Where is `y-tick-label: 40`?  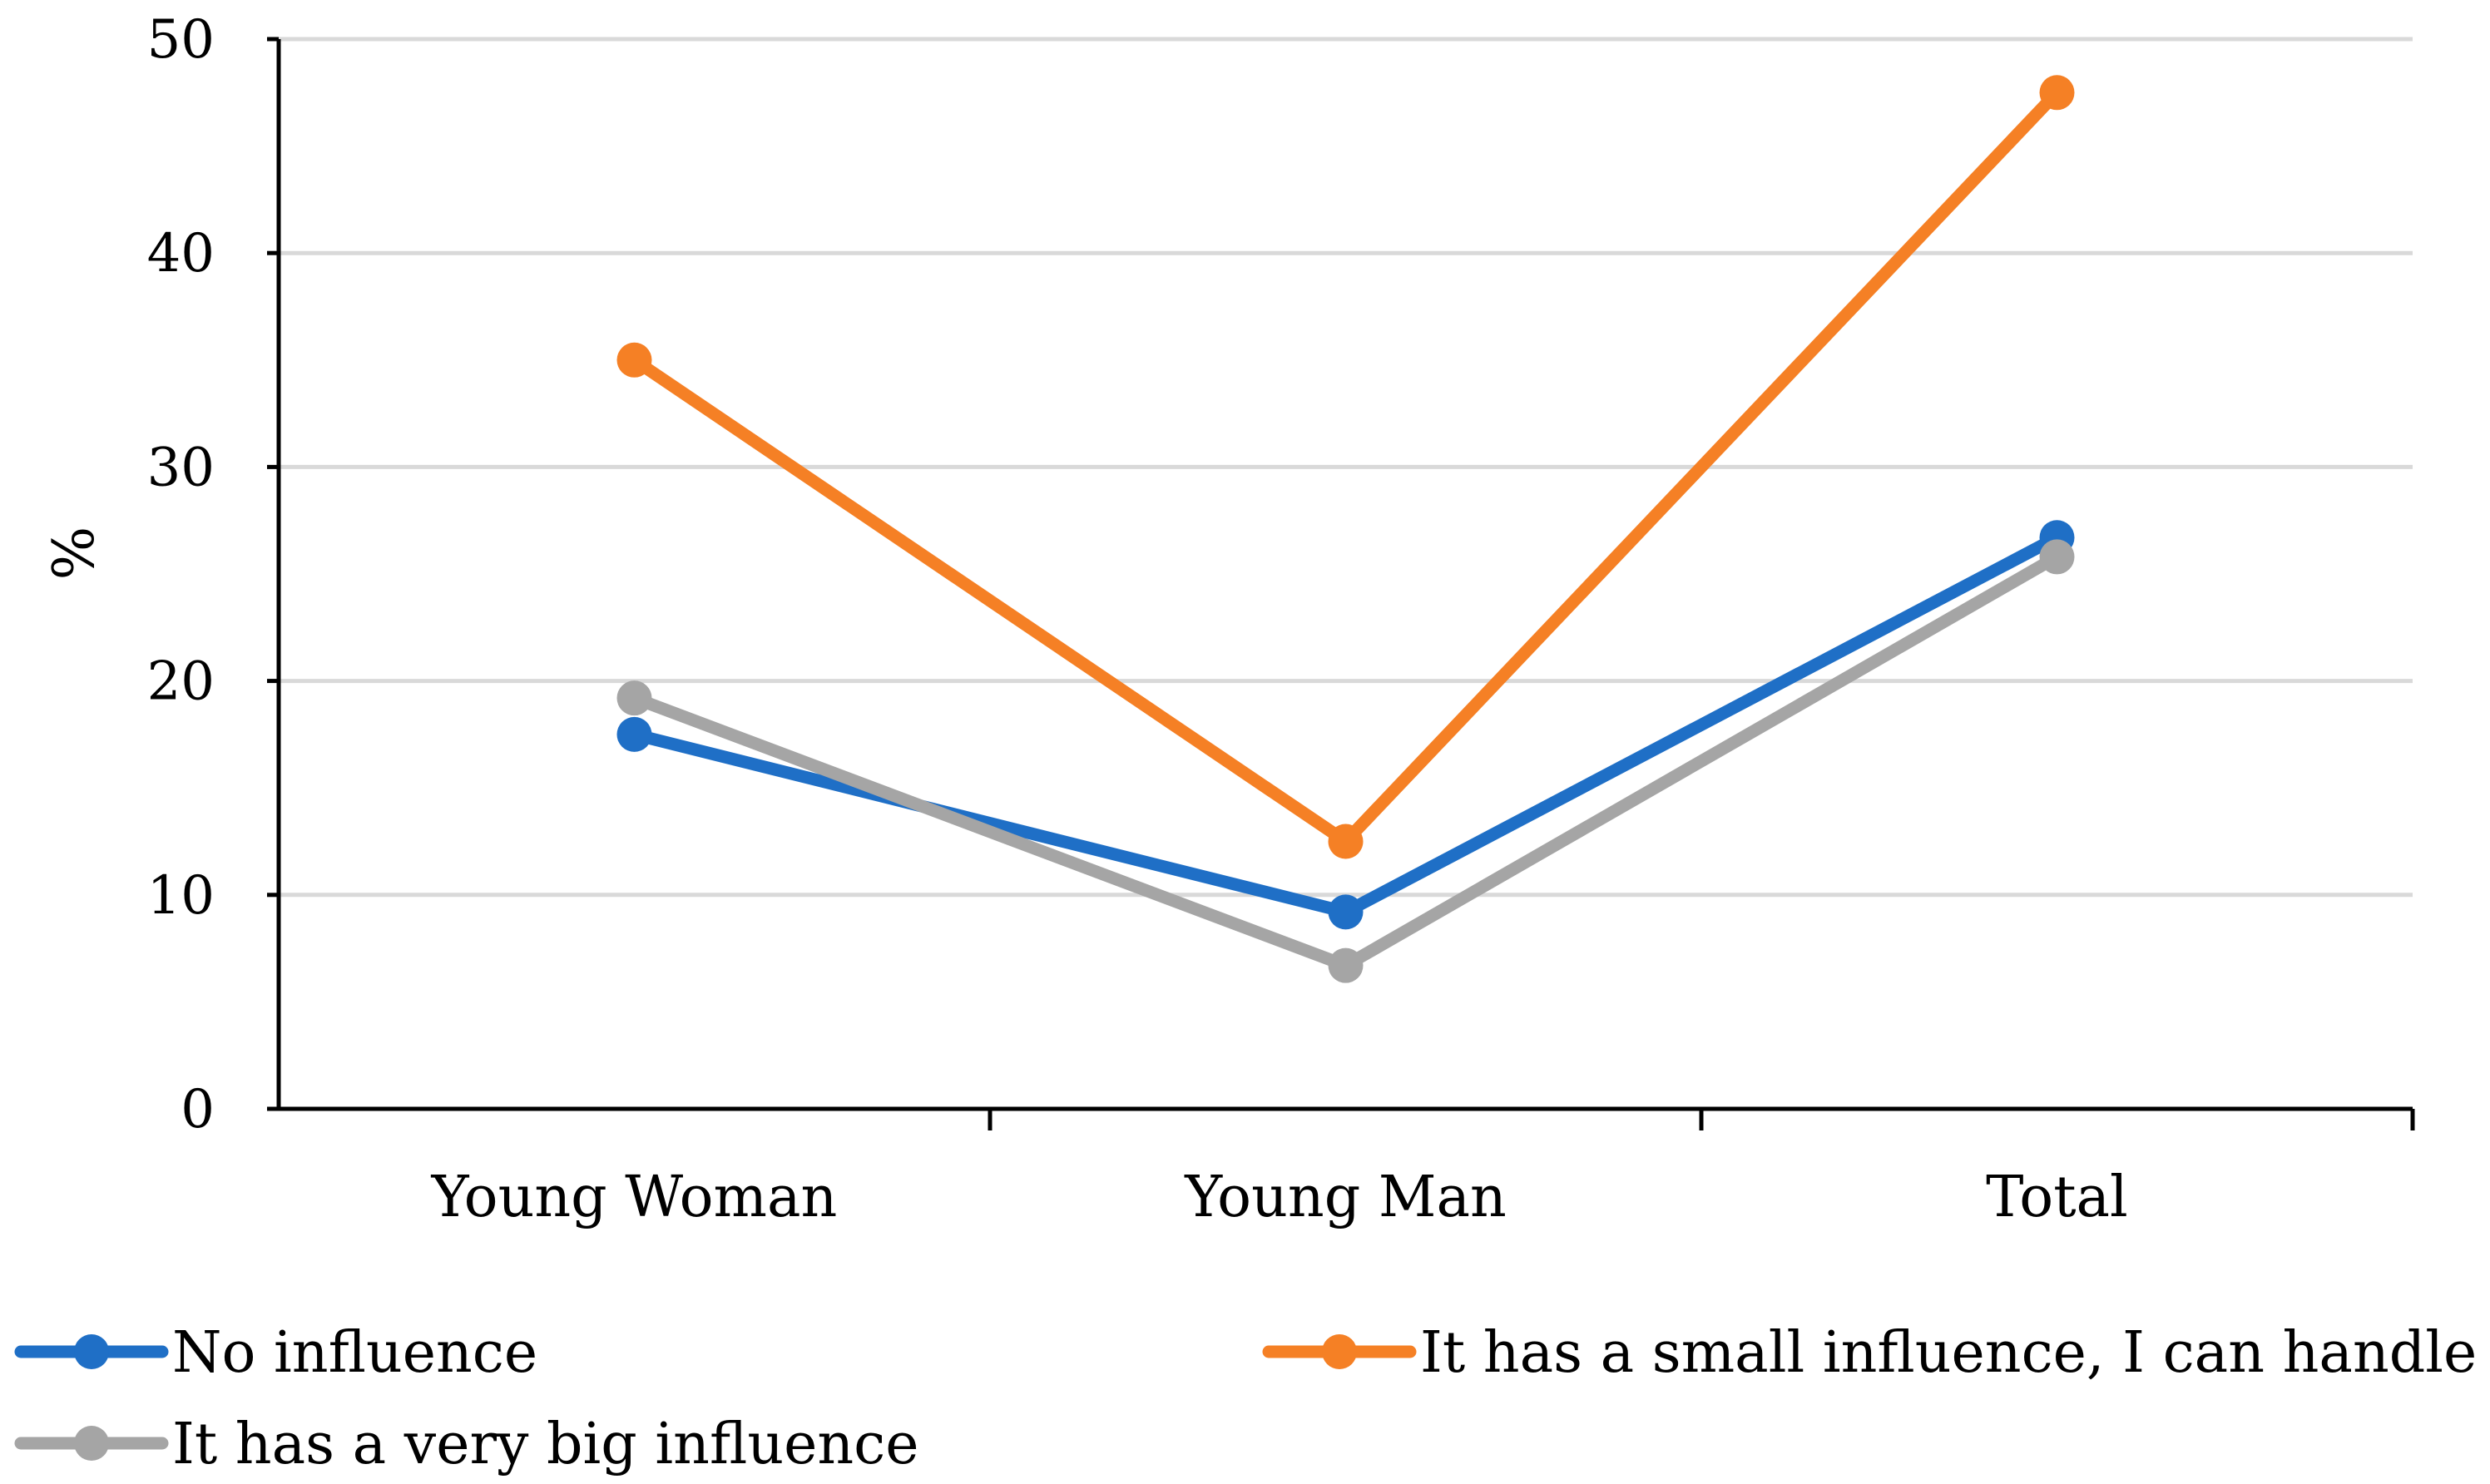 y-tick-label: 40 is located at coordinates (181, 253).